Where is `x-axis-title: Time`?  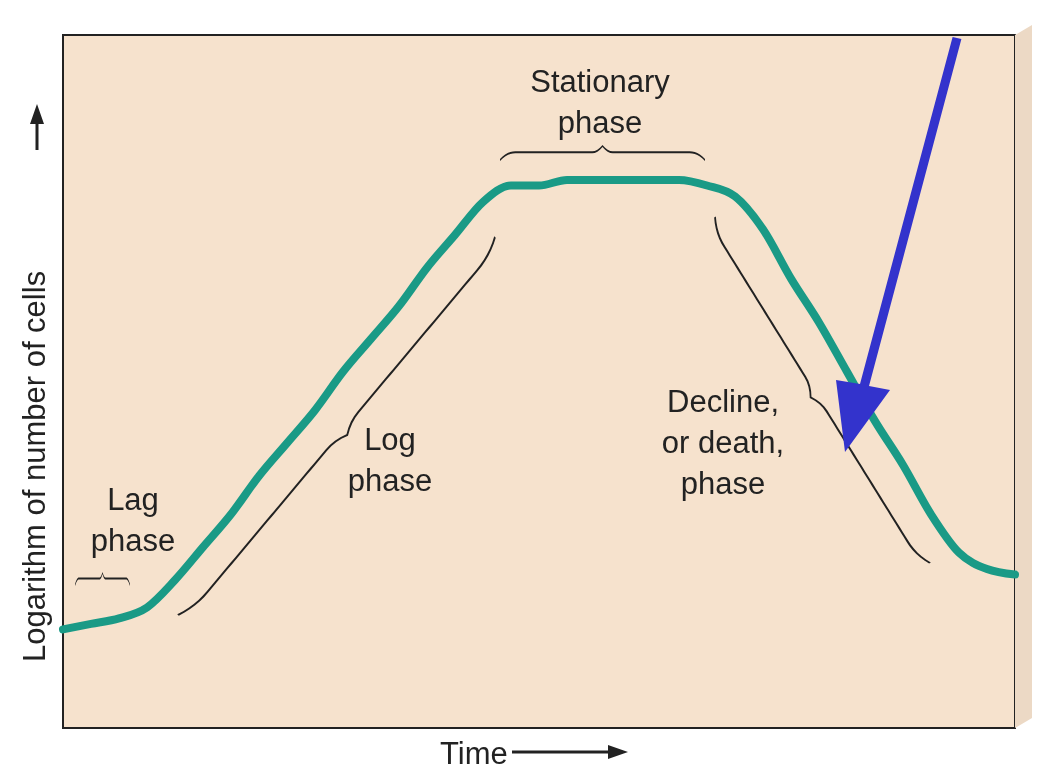 x-axis-title: Time is located at coordinates (474, 753).